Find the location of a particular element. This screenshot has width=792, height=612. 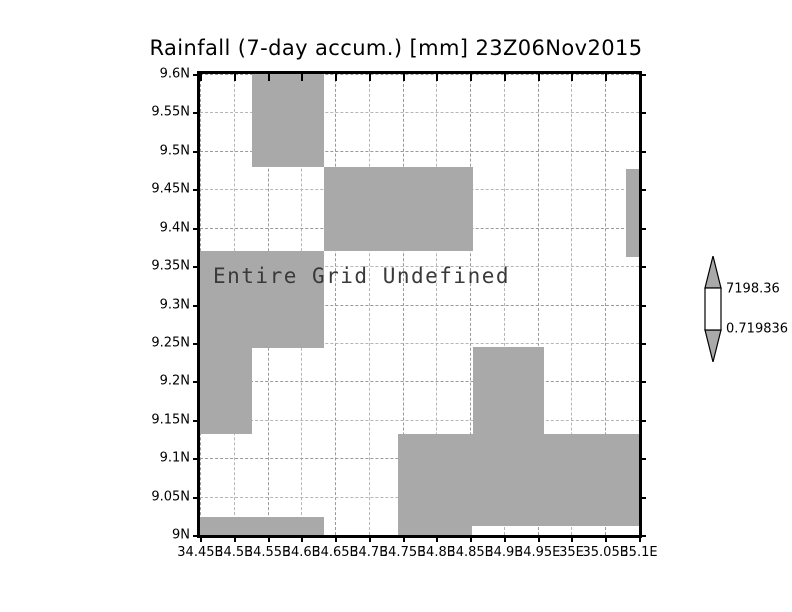

x-axis-tick-label: 34.95E is located at coordinates (537, 552).